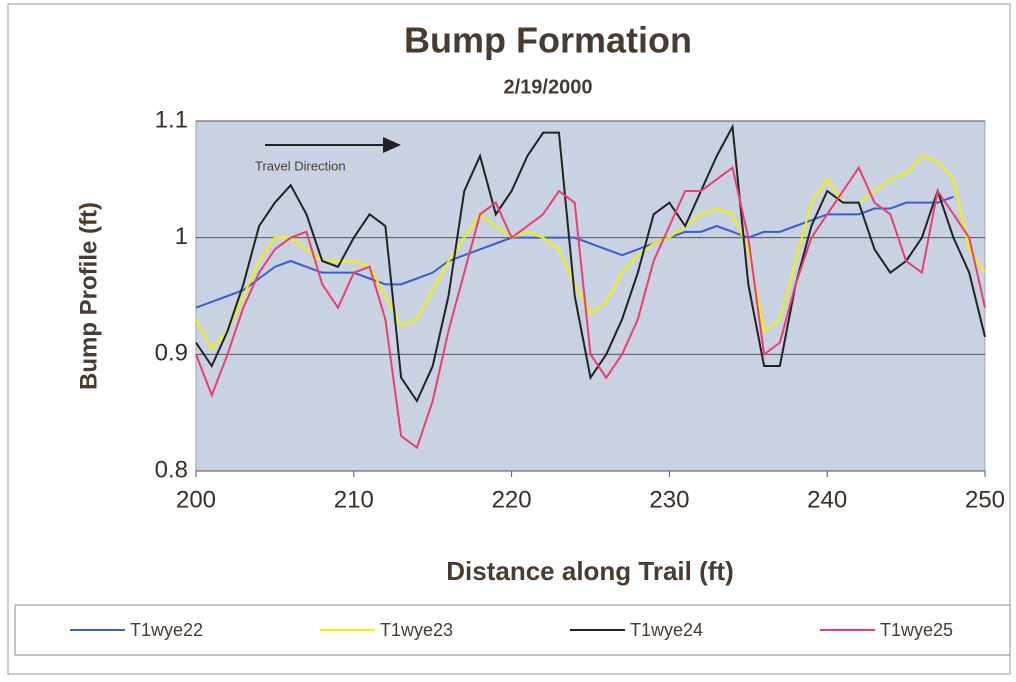 The width and height of the screenshot is (1016, 682). Describe the element at coordinates (171, 353) in the screenshot. I see `y-tick-label: 0.9` at that location.